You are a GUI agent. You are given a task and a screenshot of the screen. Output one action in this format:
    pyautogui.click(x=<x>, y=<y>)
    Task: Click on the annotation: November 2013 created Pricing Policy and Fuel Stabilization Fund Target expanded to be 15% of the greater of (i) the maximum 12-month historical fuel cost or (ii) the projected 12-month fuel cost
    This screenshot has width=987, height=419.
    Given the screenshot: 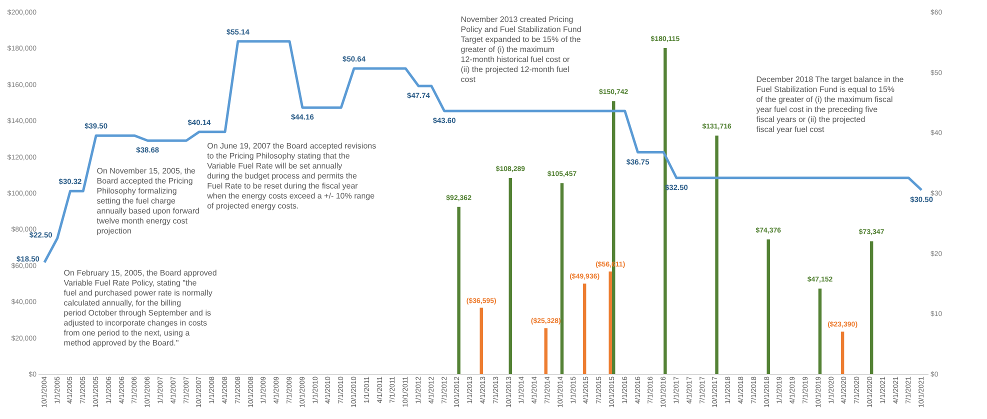 What is the action you would take?
    pyautogui.click(x=521, y=49)
    